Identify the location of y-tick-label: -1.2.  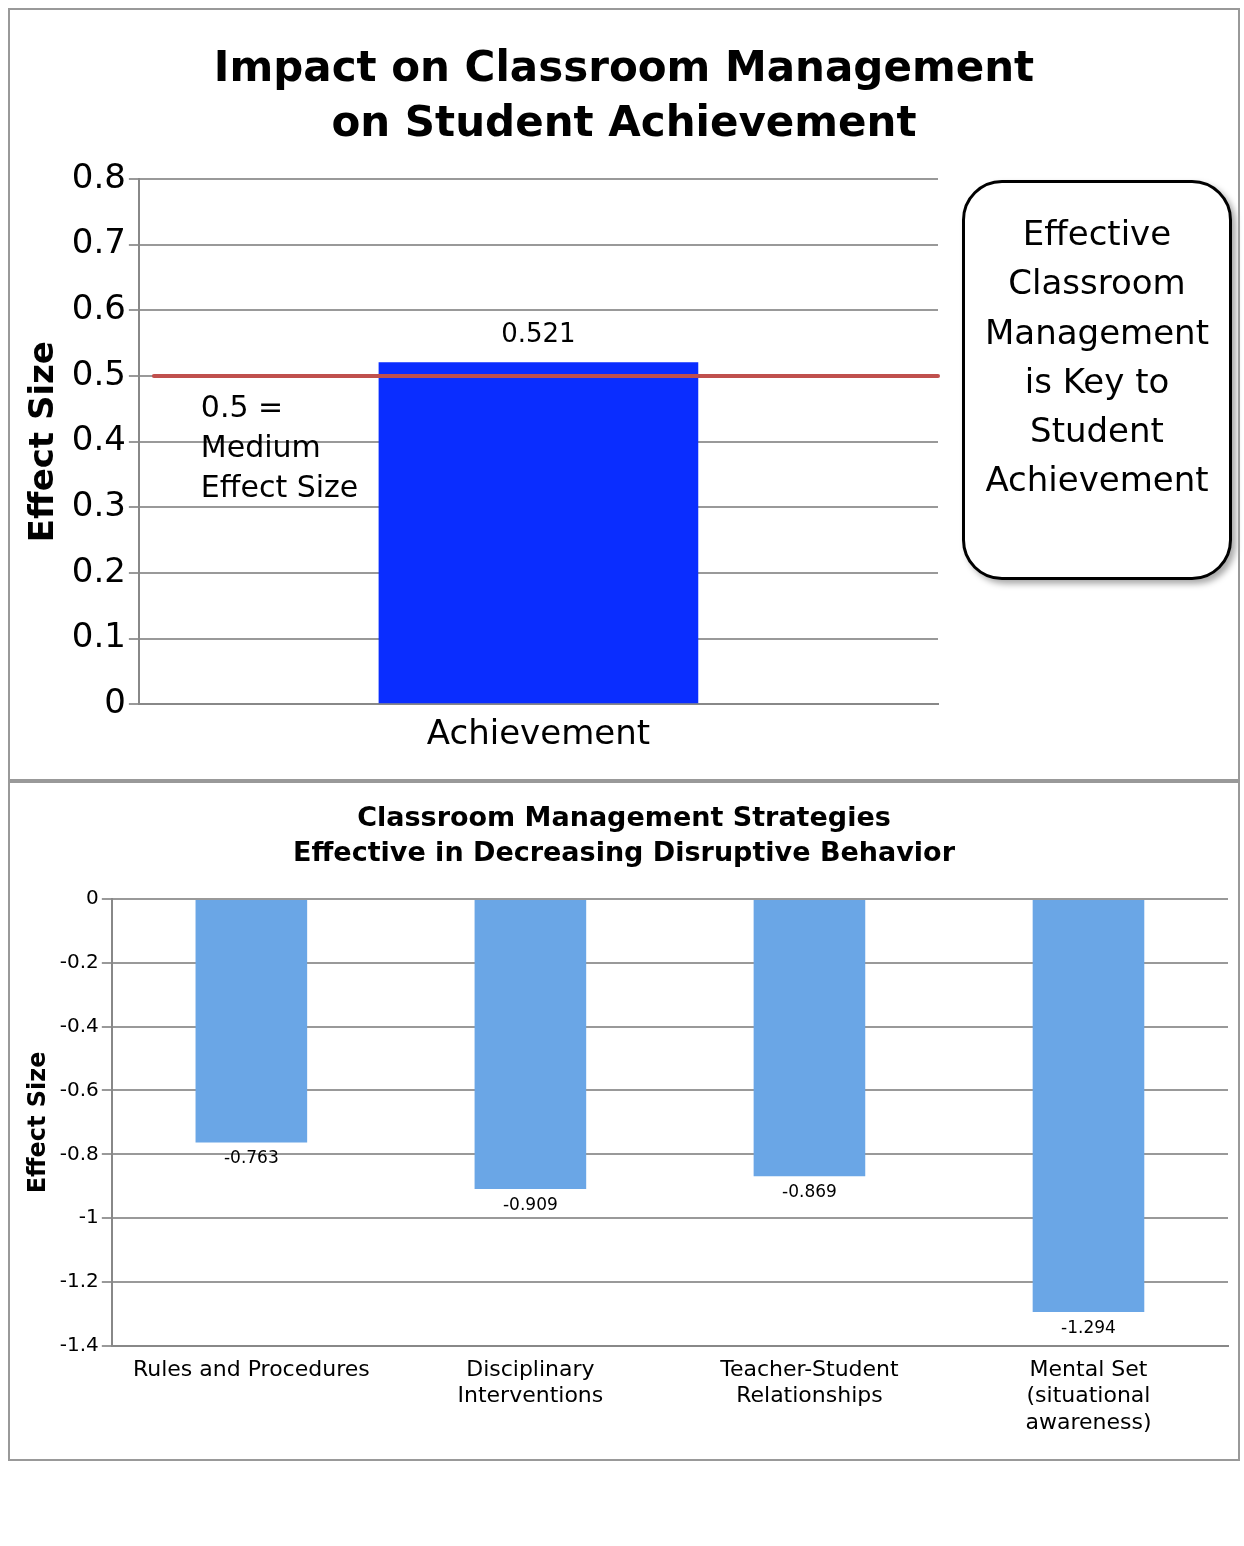
(79, 1280).